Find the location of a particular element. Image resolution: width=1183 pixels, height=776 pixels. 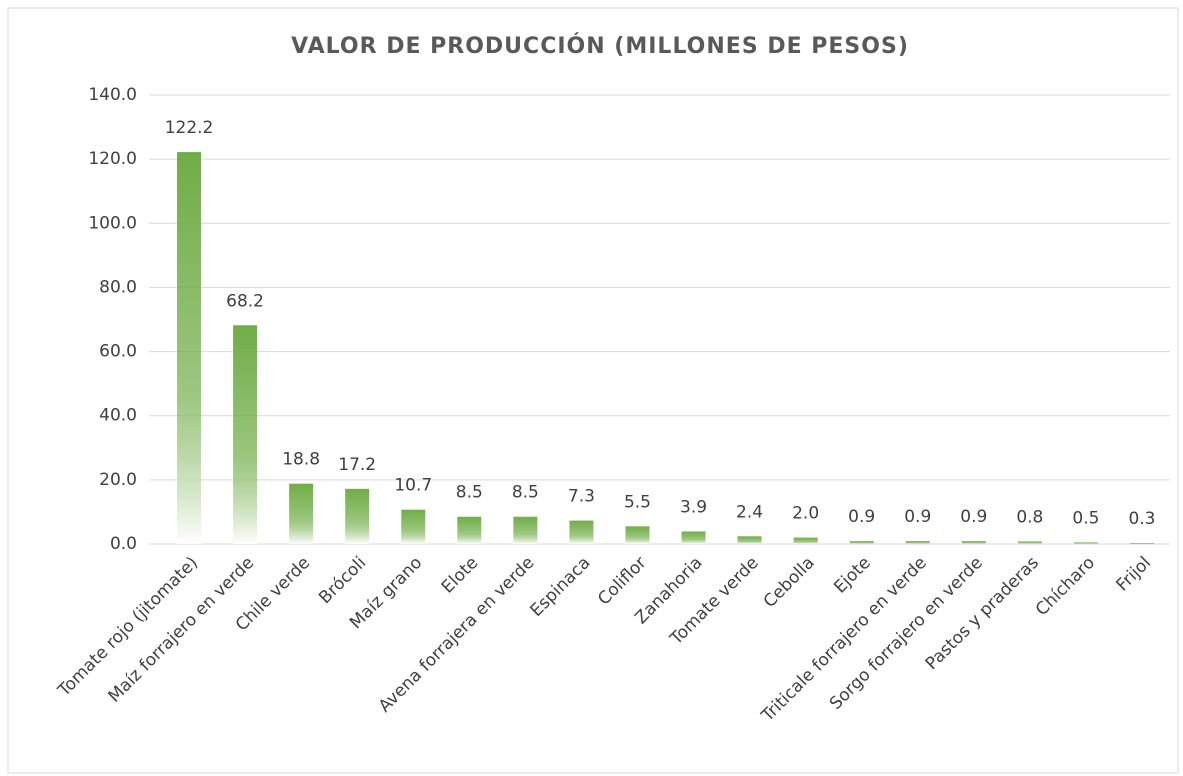

data-label: 18.8 is located at coordinates (301, 460).